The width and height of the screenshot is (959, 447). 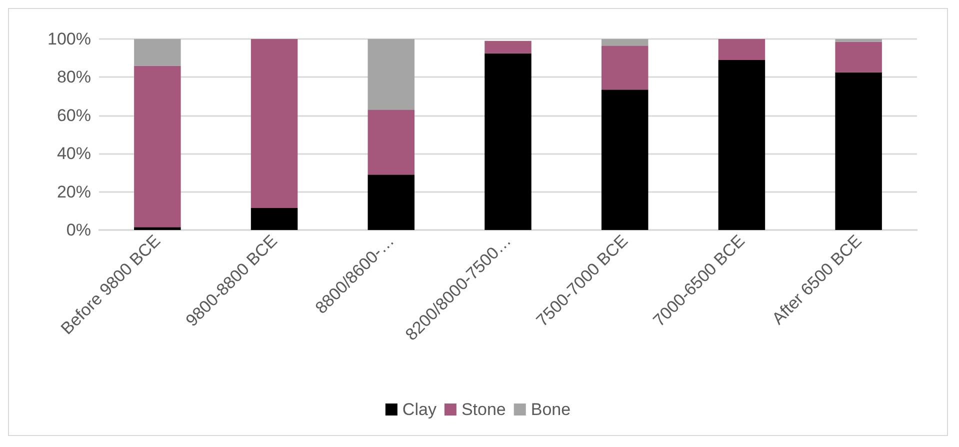 I want to click on y-tick-label: 40%, so click(x=73, y=154).